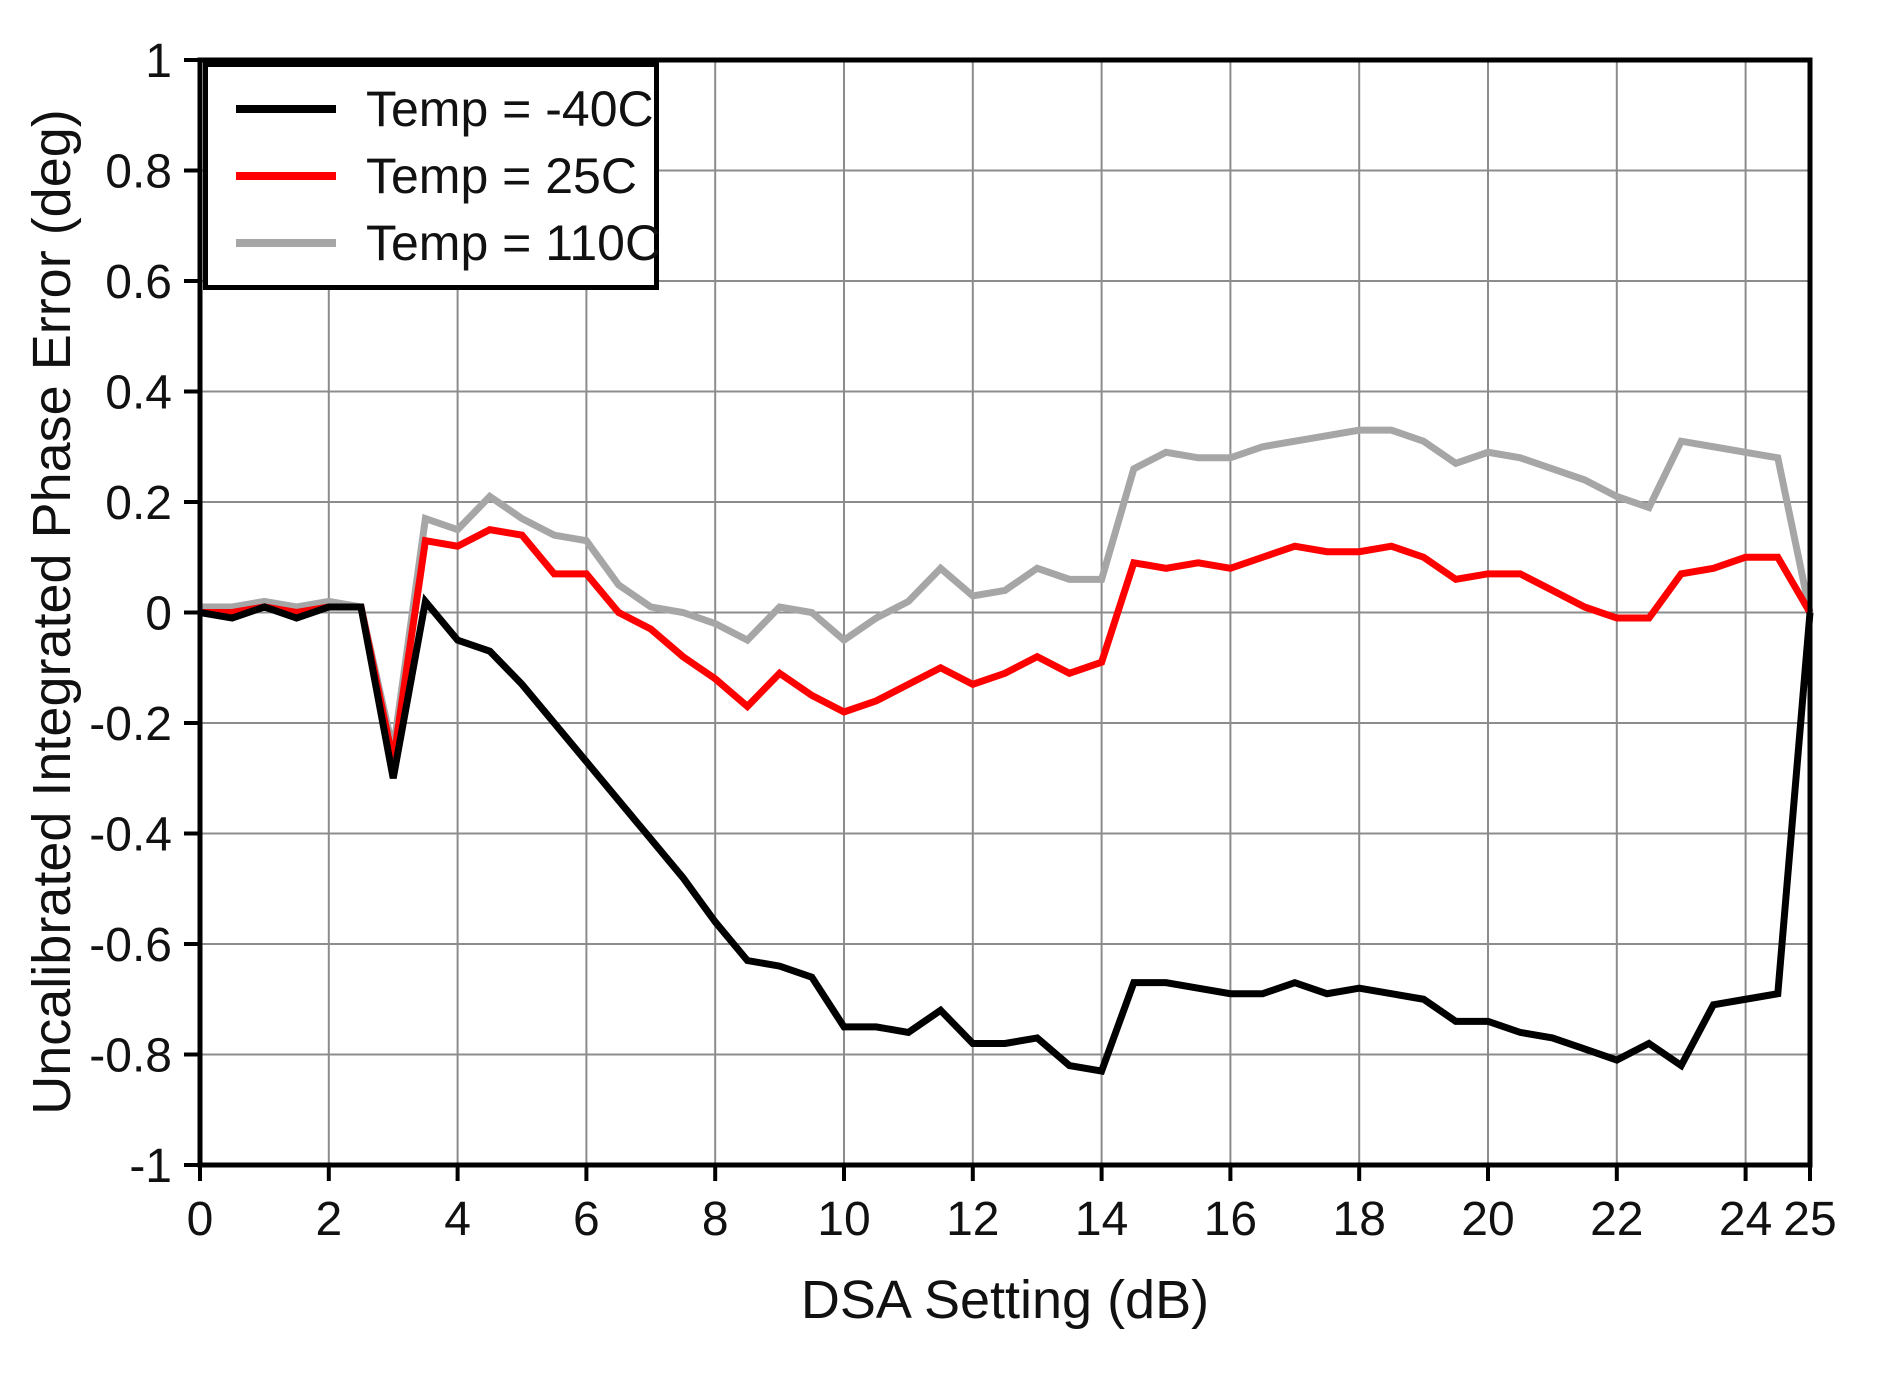  I want to click on y-tick-label: 0.8, so click(138, 172).